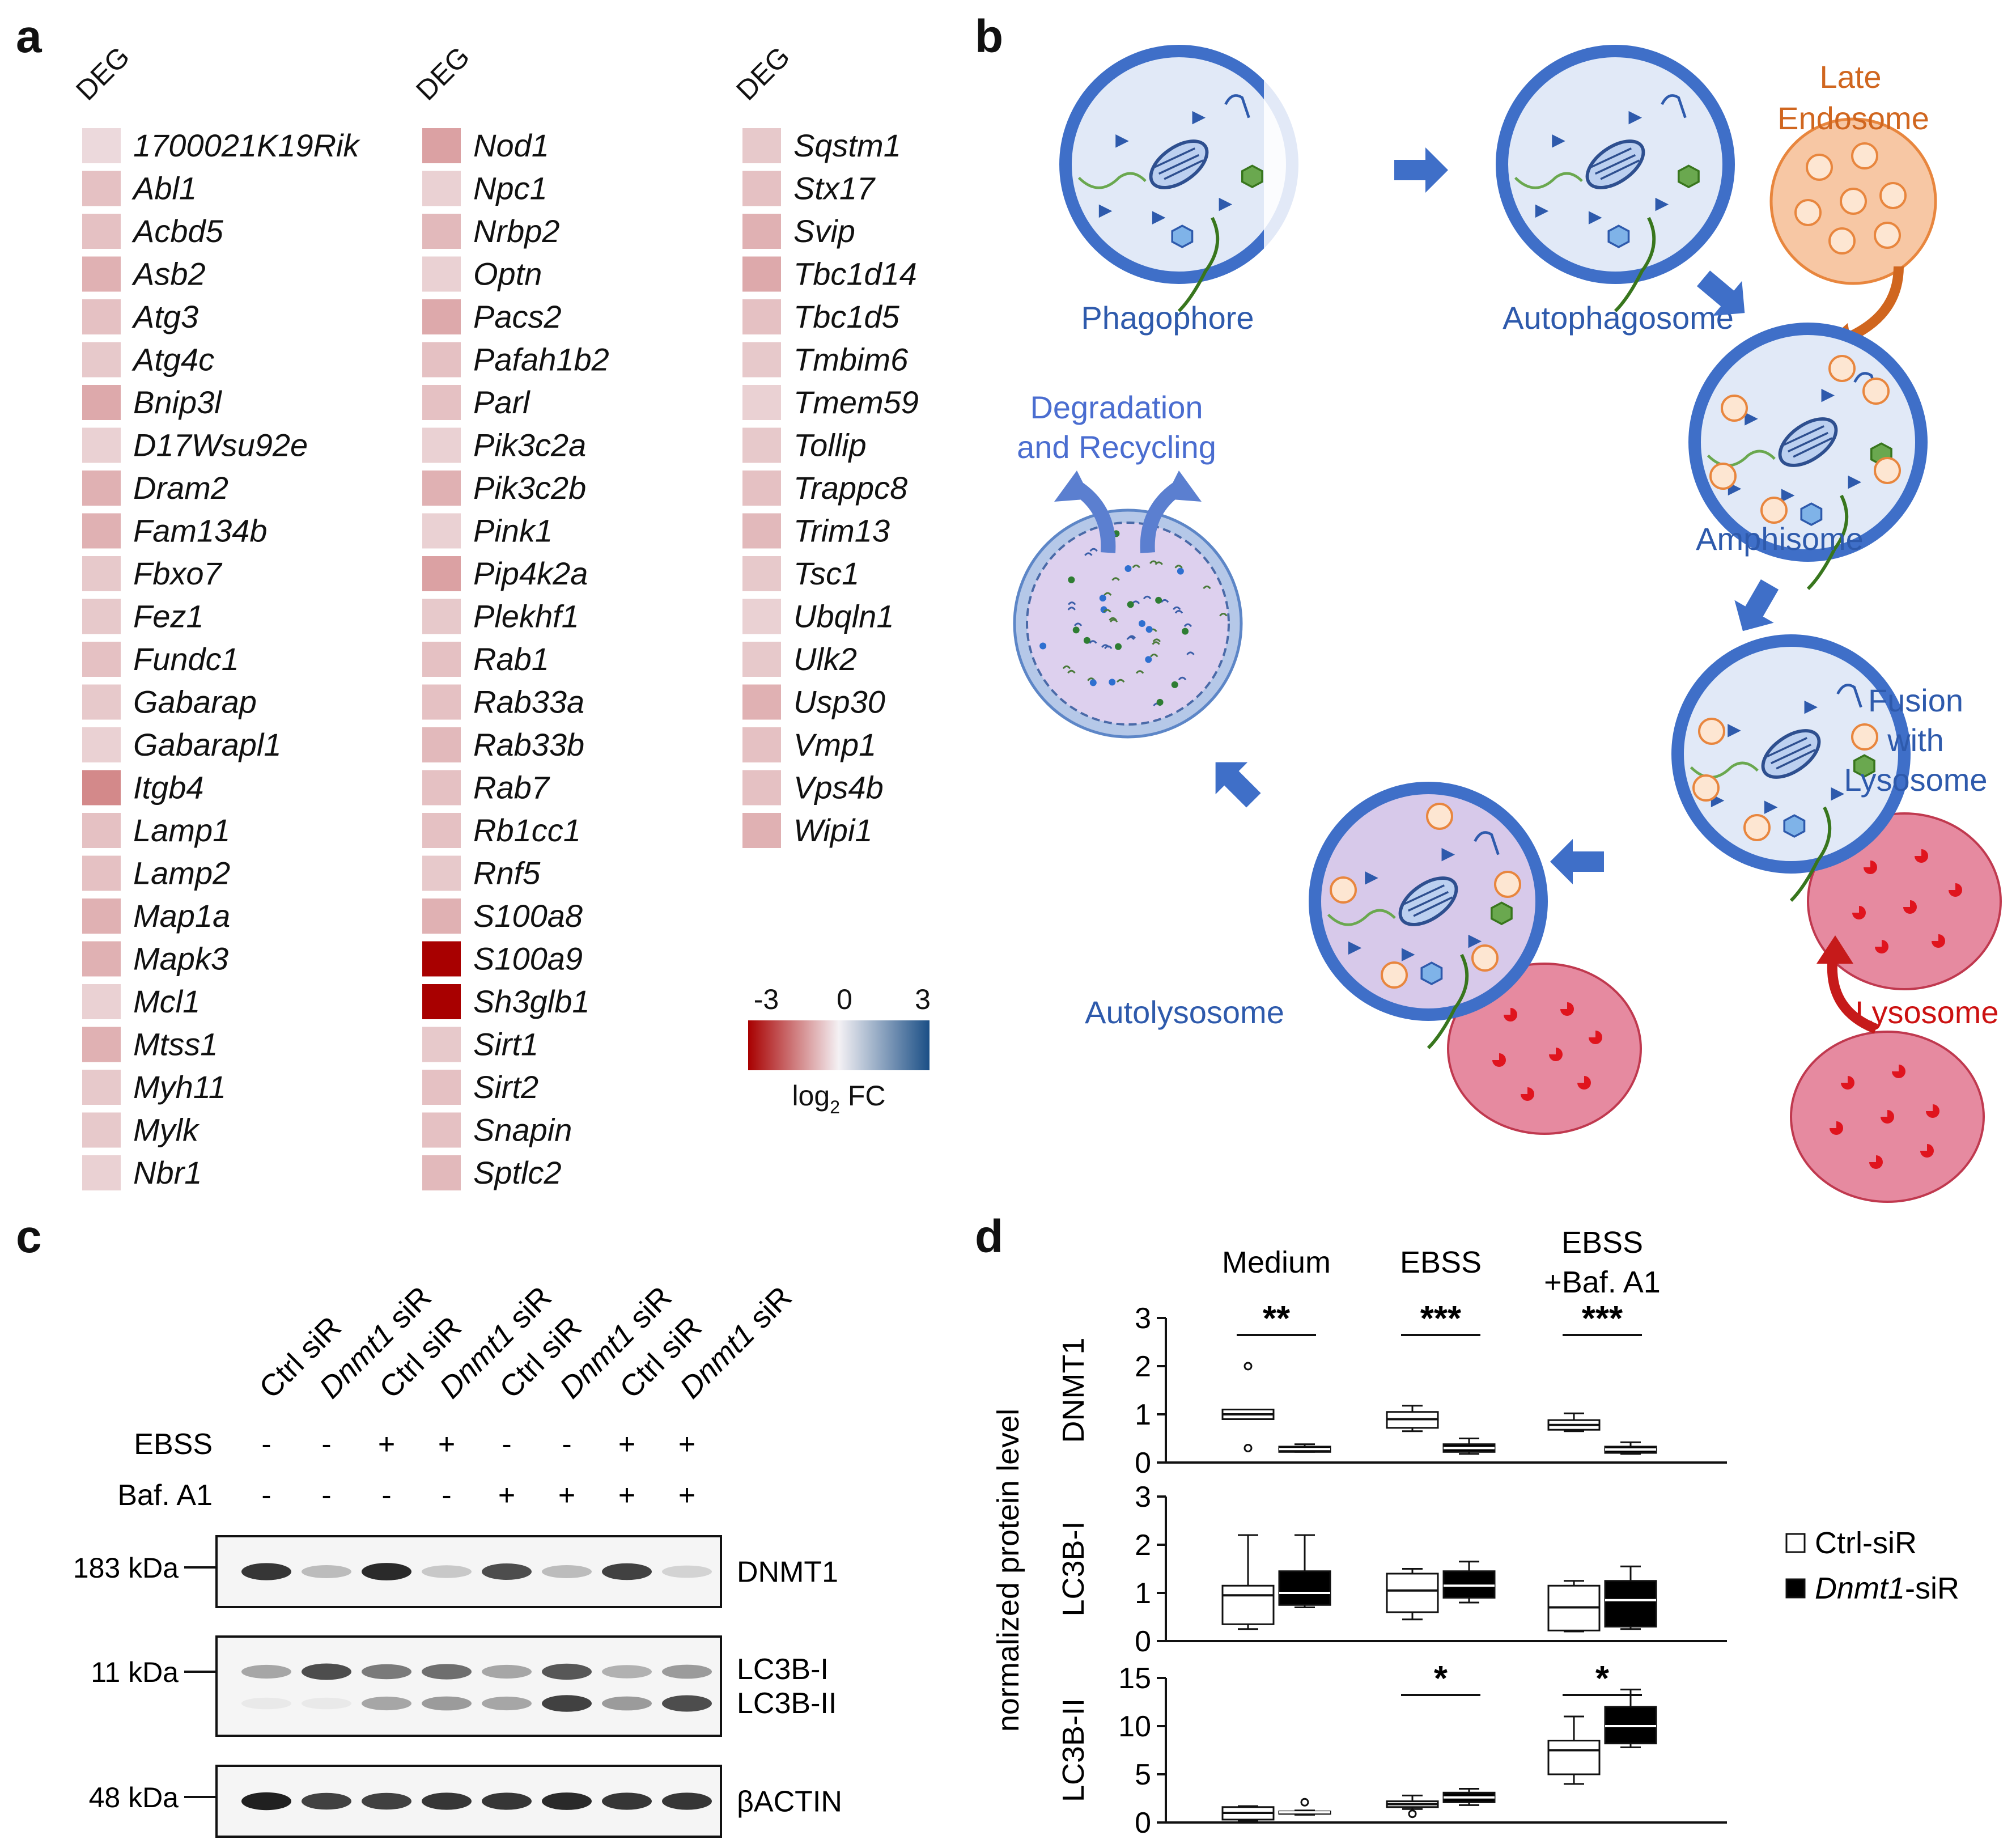 Image resolution: width=2016 pixels, height=1848 pixels. What do you see at coordinates (178, 402) in the screenshot?
I see `gene-label: Bnip3l` at bounding box center [178, 402].